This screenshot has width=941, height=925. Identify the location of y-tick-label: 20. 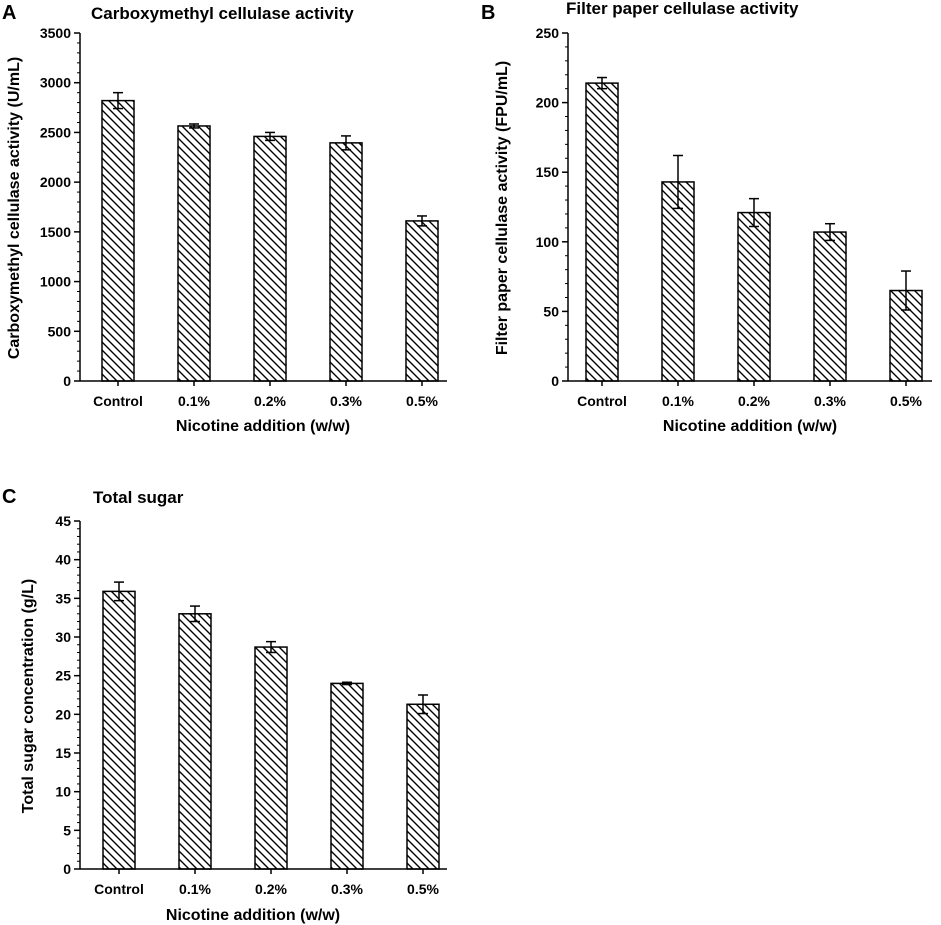
(63, 714).